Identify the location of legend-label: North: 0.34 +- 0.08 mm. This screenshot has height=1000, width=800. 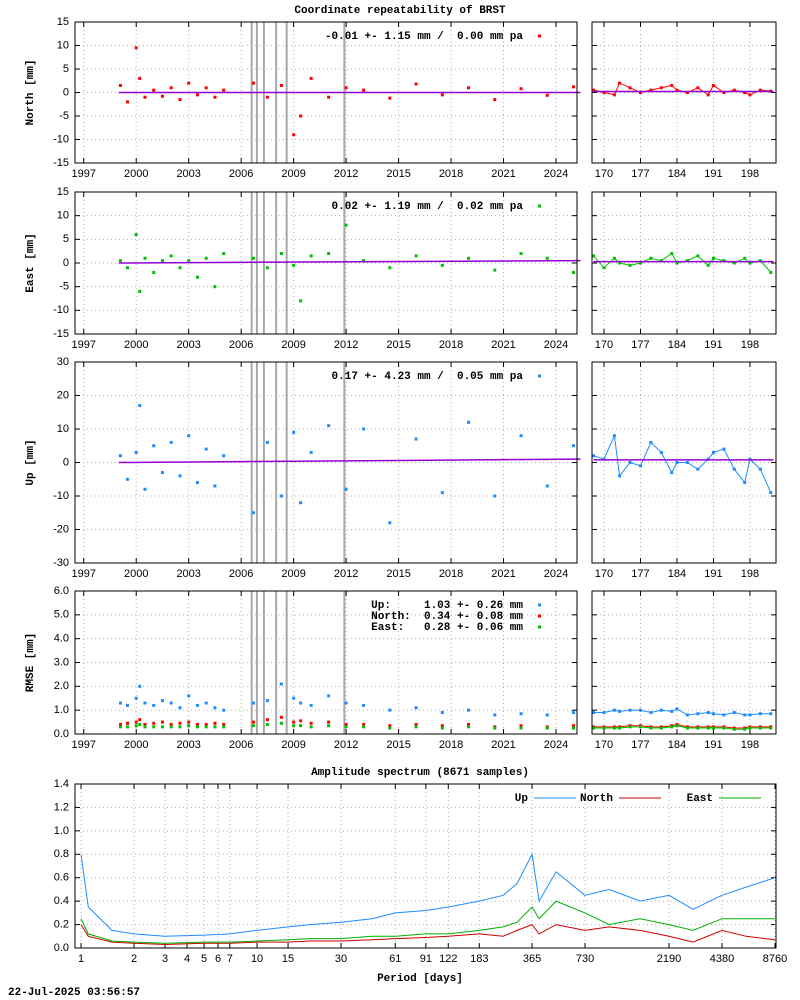
(447, 617).